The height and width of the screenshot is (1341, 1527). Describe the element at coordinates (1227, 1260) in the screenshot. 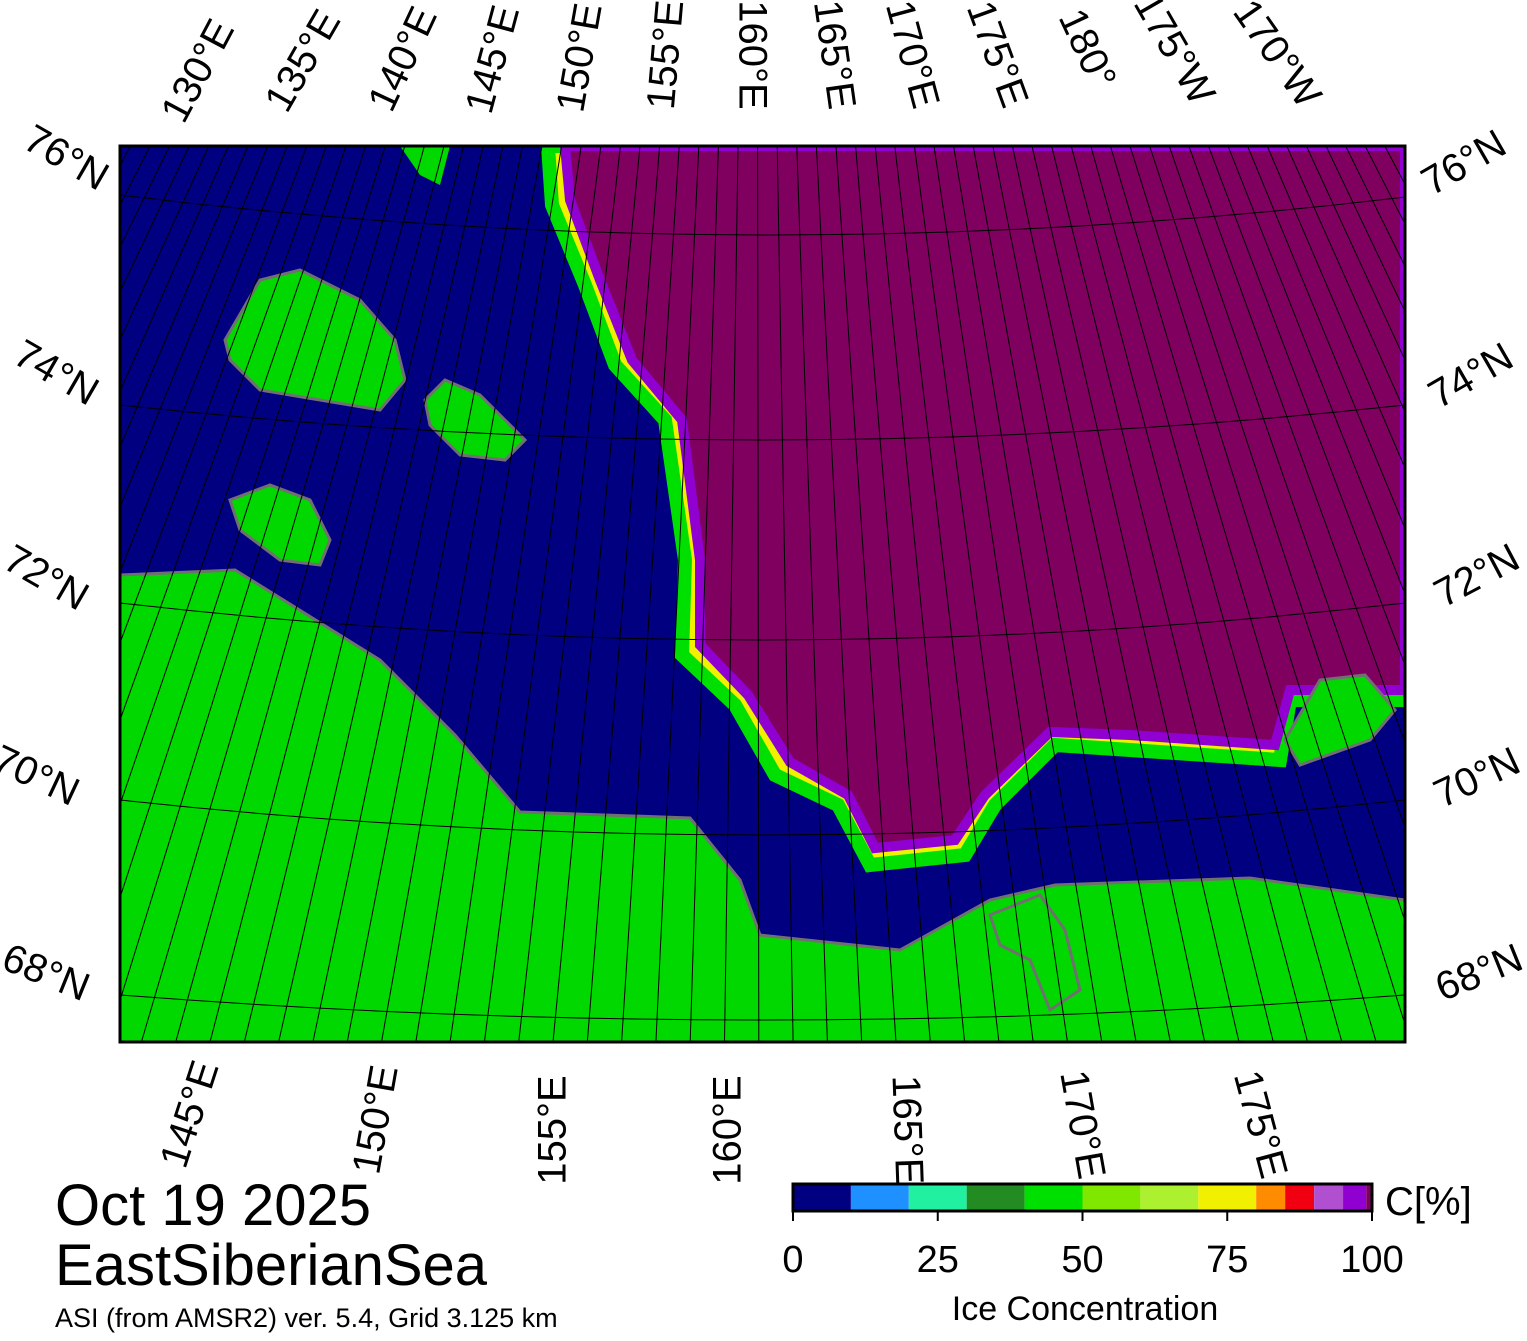

I see `colorbar-tick-label: 75` at that location.